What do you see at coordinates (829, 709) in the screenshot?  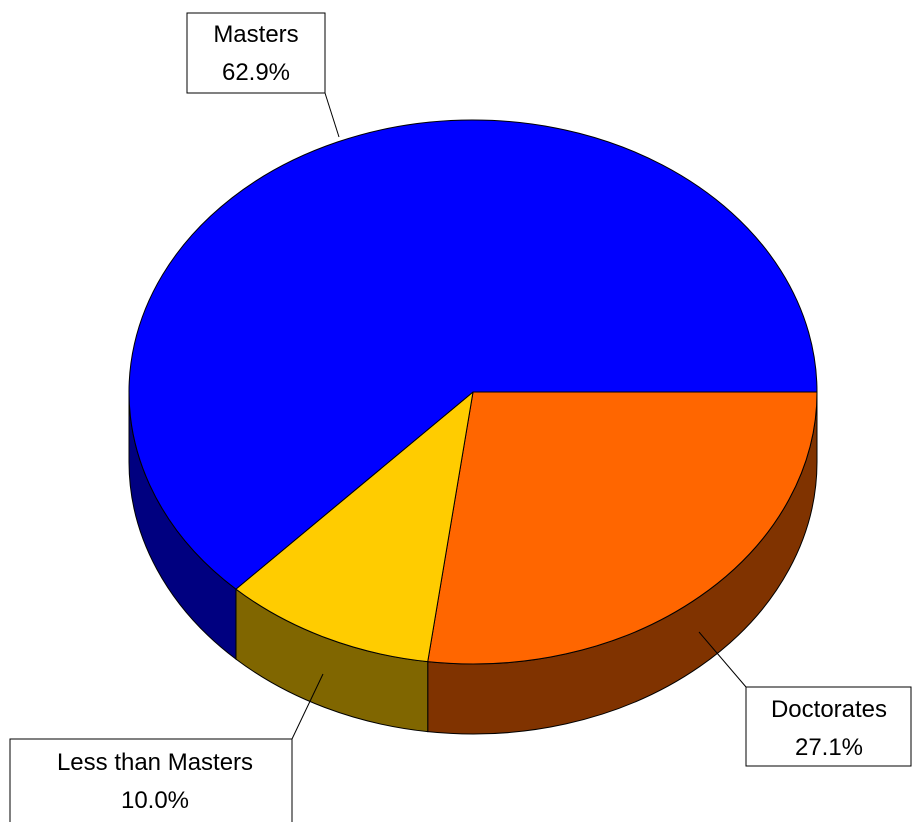 I see `label-doctorates-name: Doctorates` at bounding box center [829, 709].